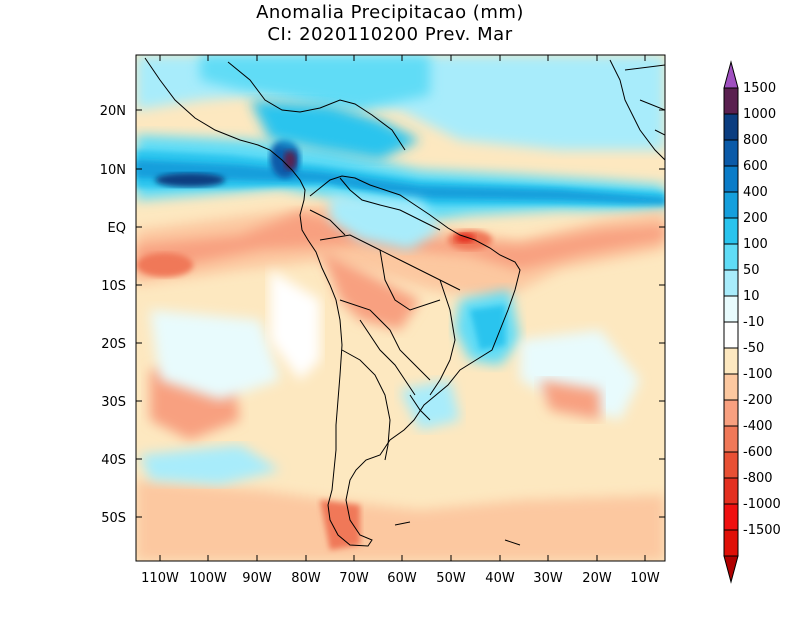 The image size is (800, 618). What do you see at coordinates (390, 34) in the screenshot?
I see `map-subtitle: CI: 2020110200 Prev. Mar` at bounding box center [390, 34].